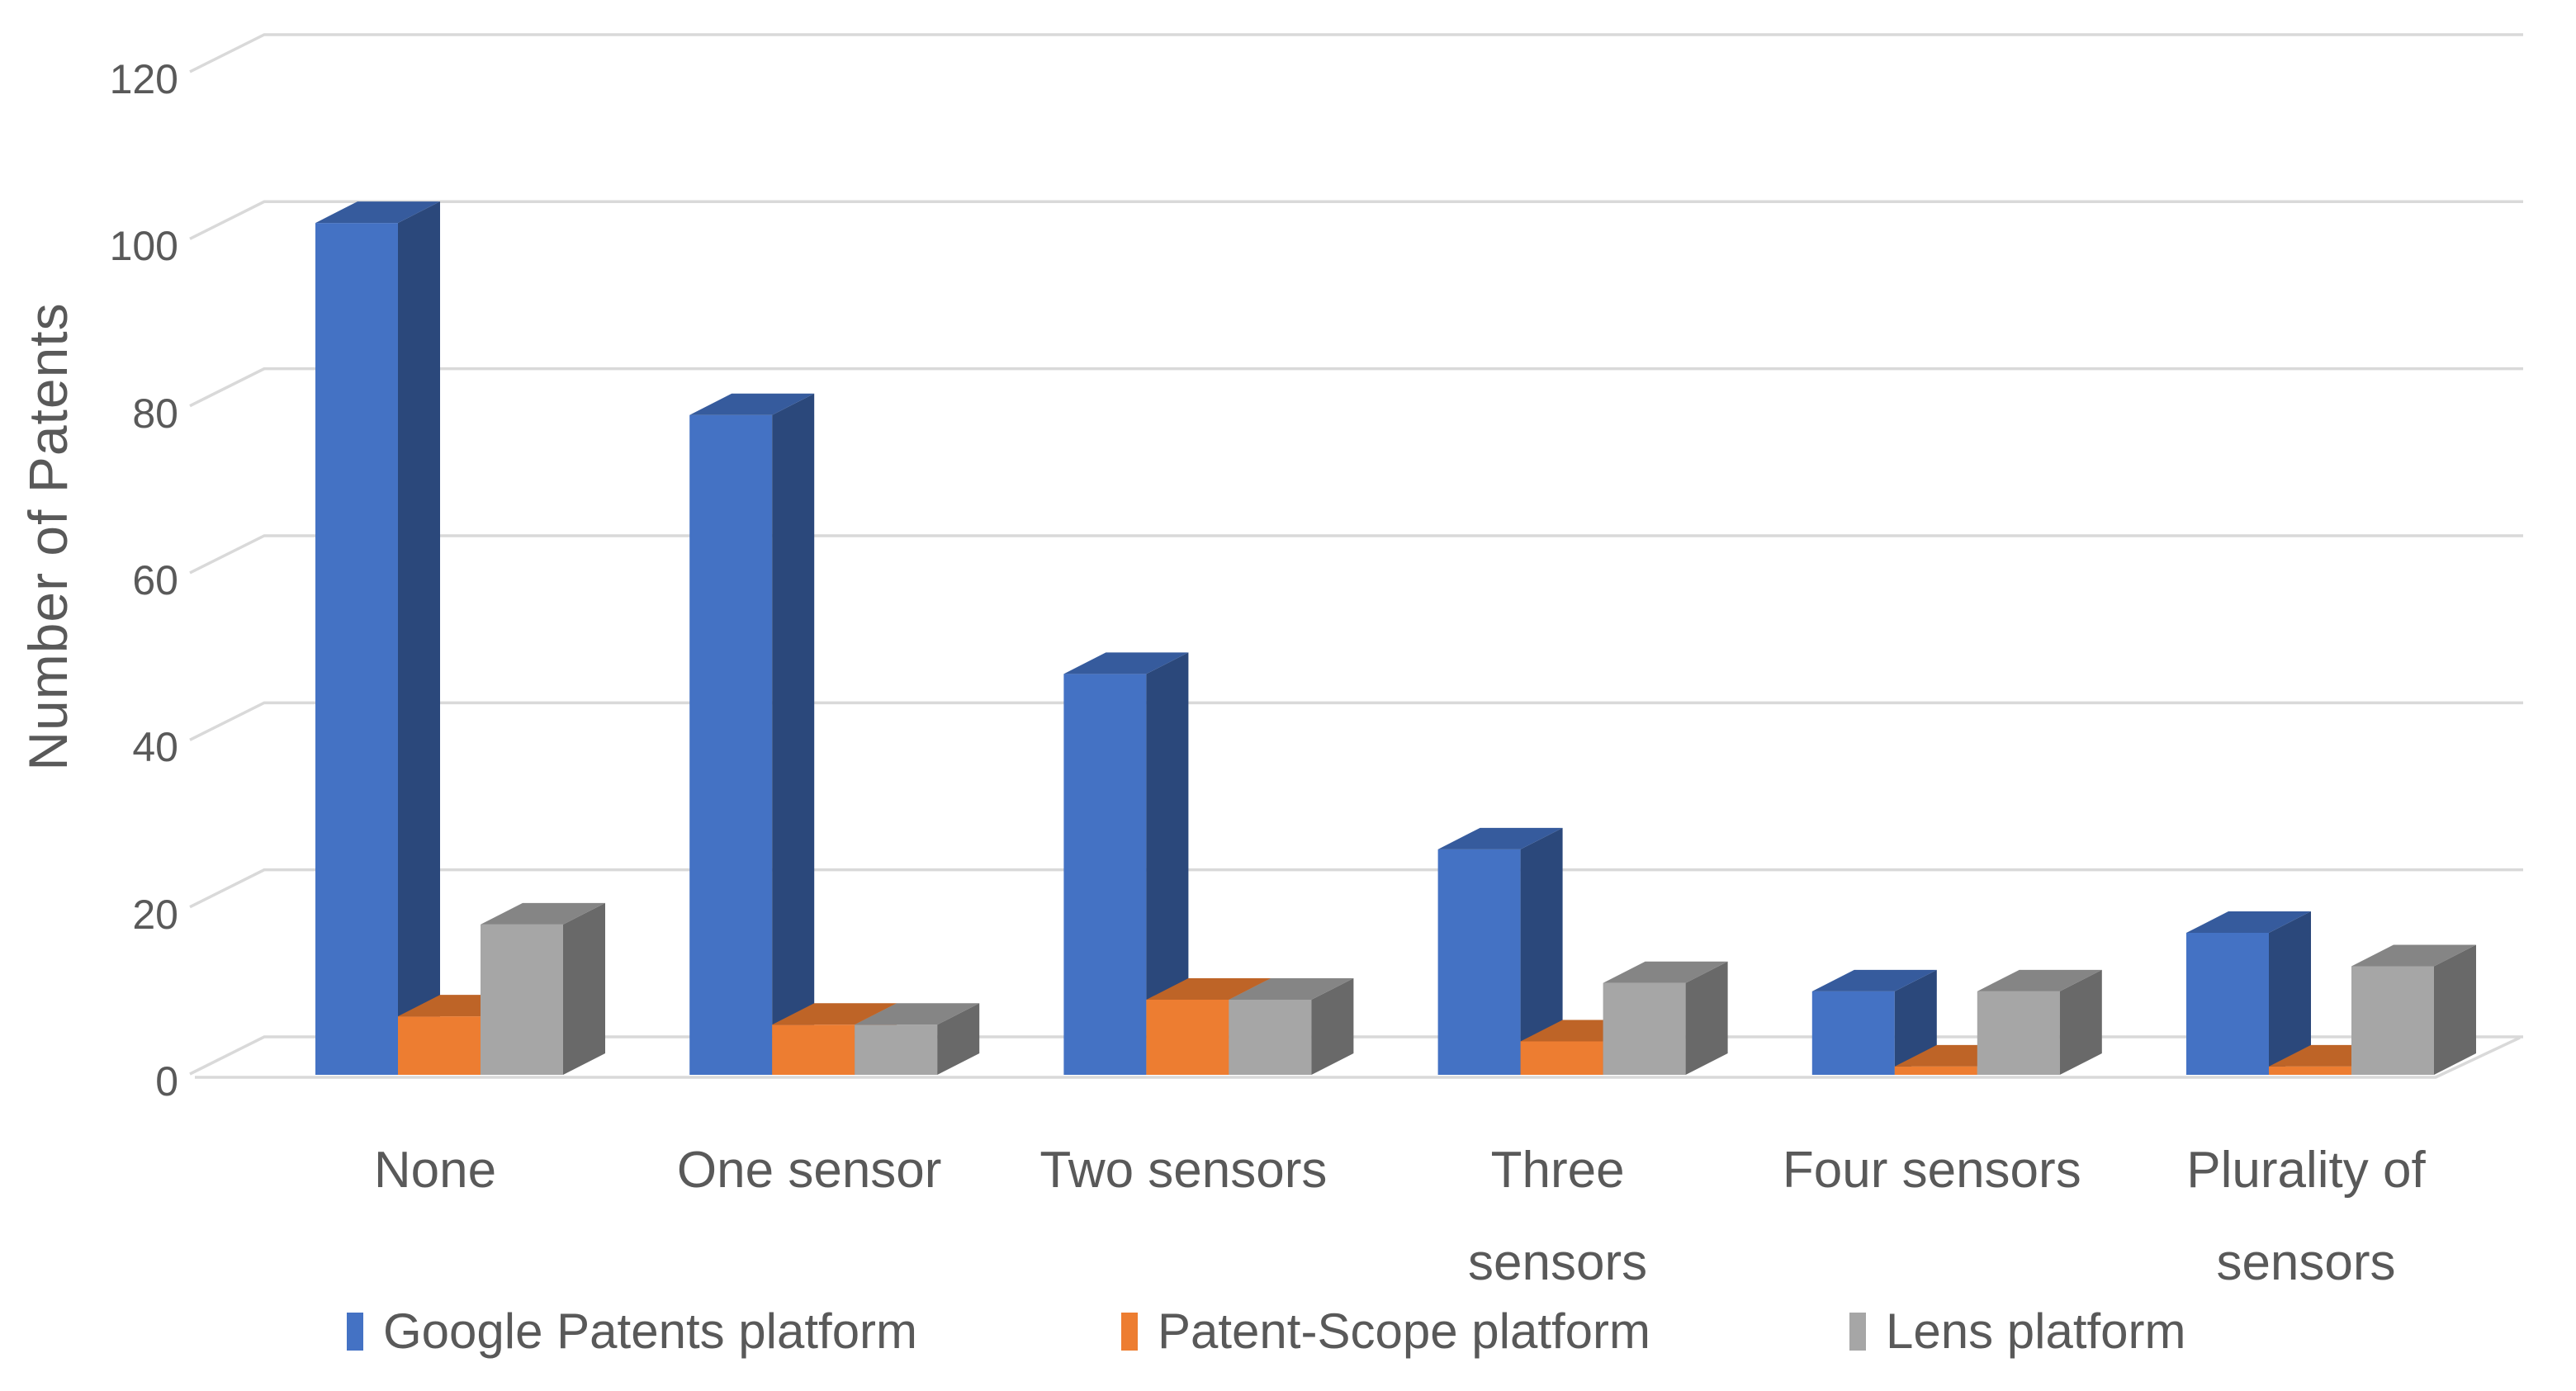  Describe the element at coordinates (650, 1331) in the screenshot. I see `legend-label: Google Patents platform` at that location.